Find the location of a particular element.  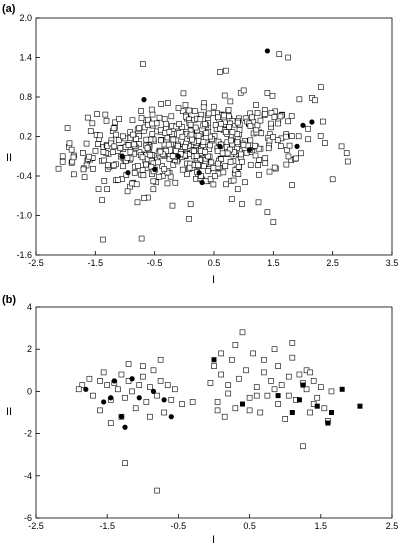

y-tick-label: -1.0 is located at coordinates (24, 216).